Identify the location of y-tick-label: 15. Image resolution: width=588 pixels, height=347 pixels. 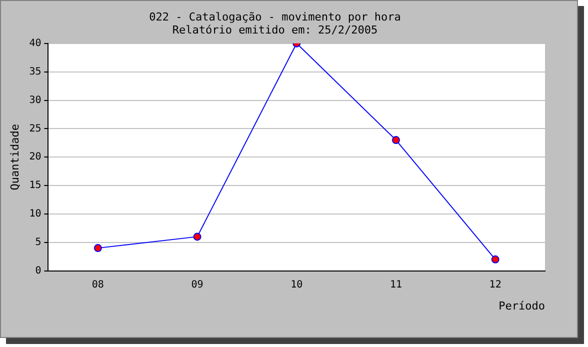
(35, 186).